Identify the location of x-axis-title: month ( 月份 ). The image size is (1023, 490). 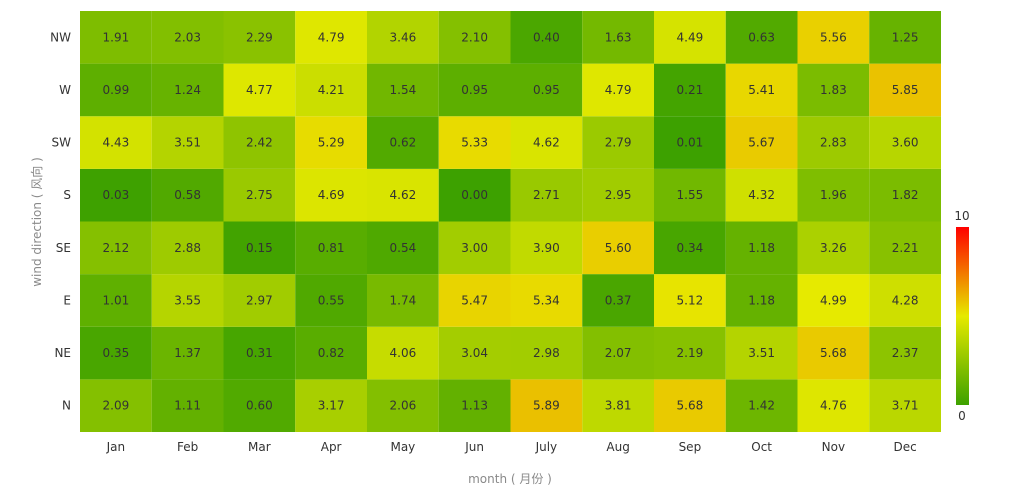
(510, 479).